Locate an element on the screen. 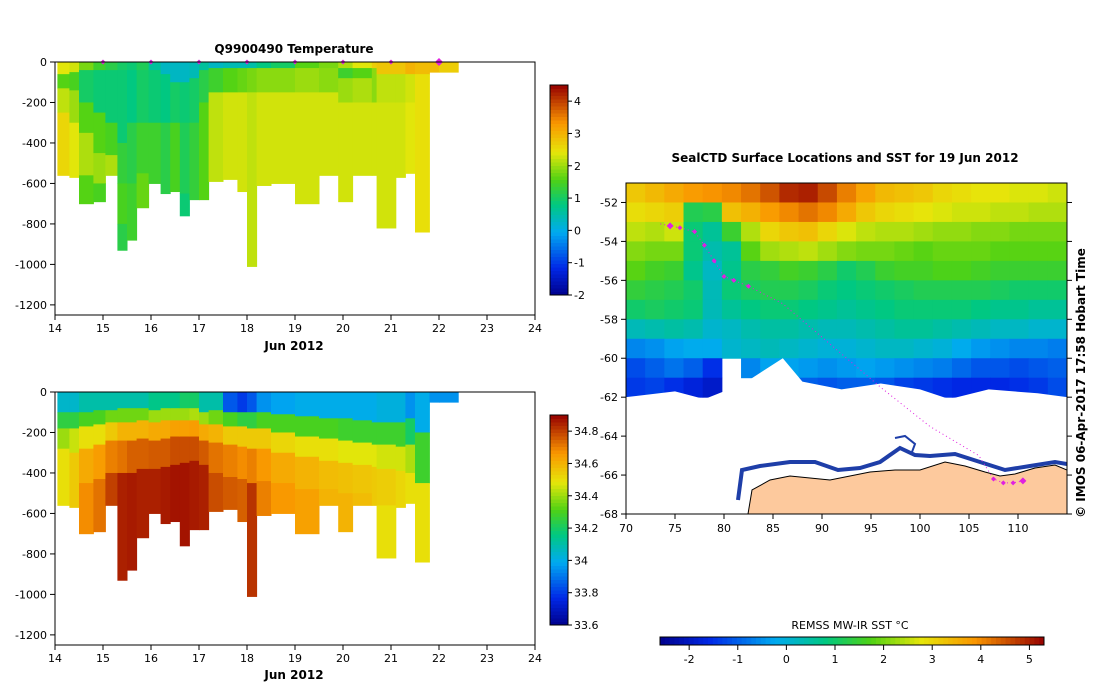 The image size is (1099, 700). x-tick-label: 21 is located at coordinates (391, 658).